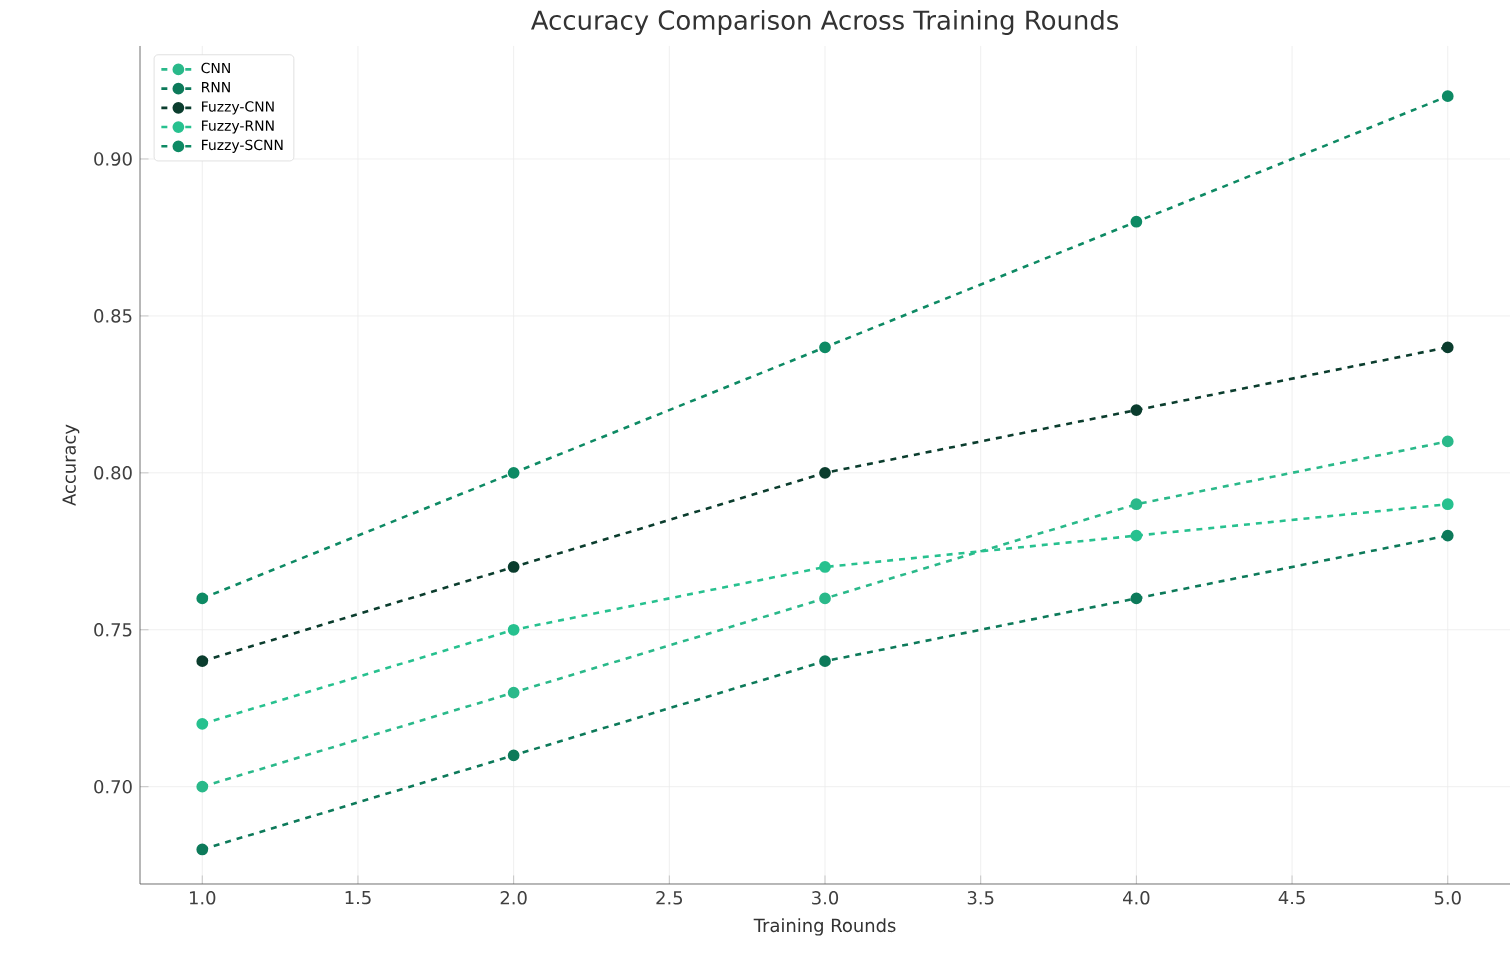 Image resolution: width=1510 pixels, height=972 pixels. What do you see at coordinates (358, 898) in the screenshot?
I see `x-tick-label: 1.5` at bounding box center [358, 898].